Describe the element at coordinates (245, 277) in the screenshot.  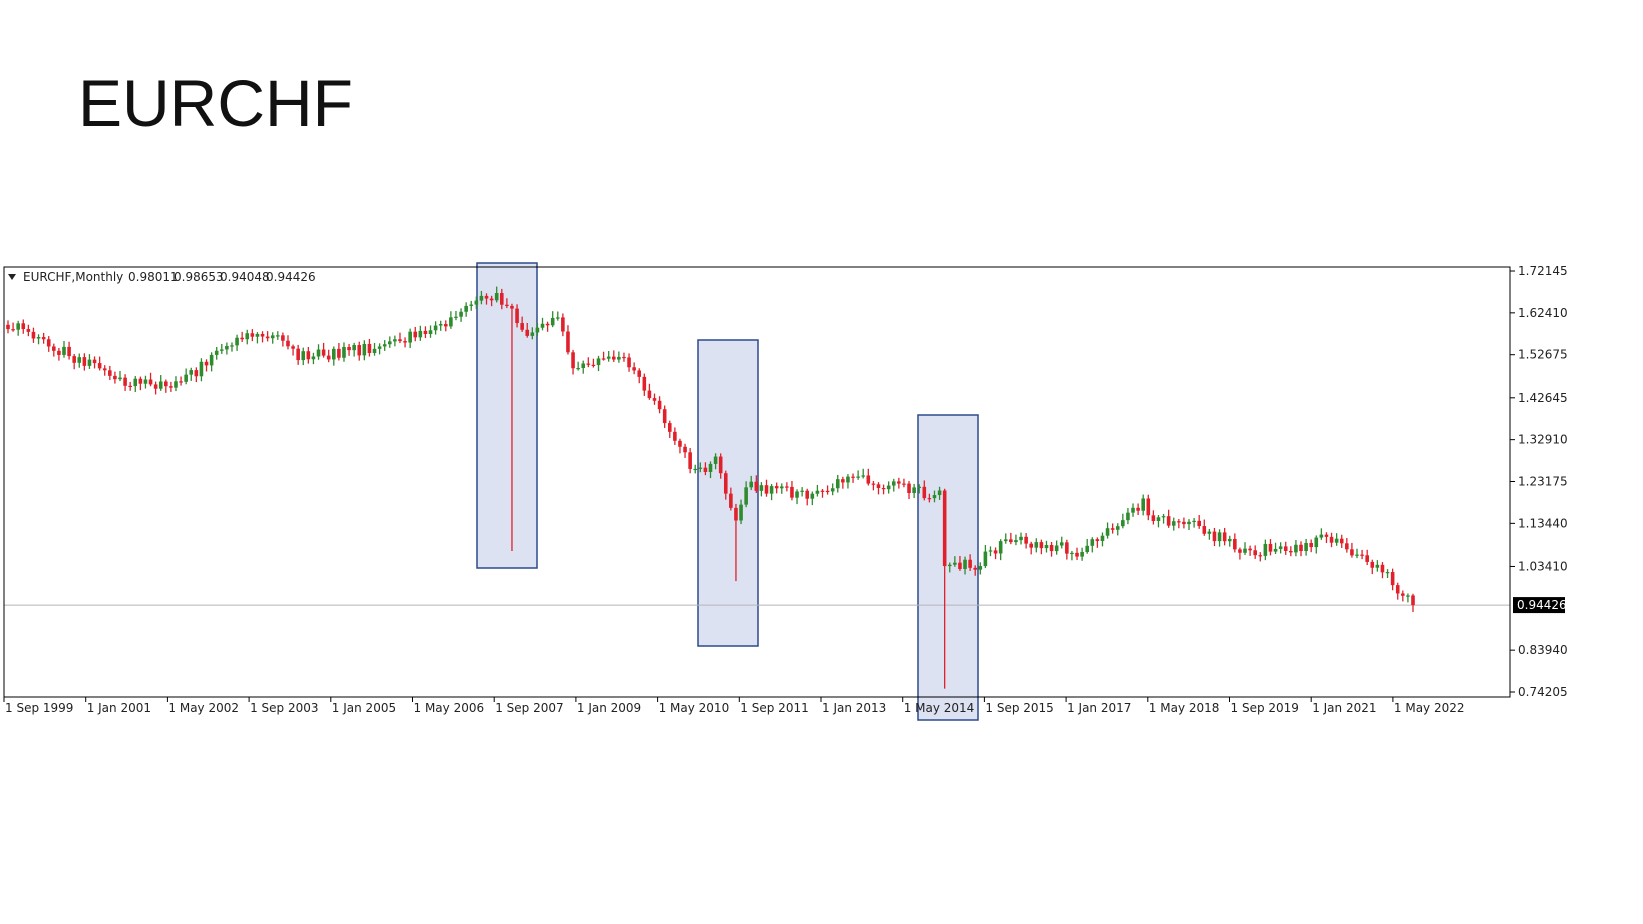
I see `ohlc-low: 0.94048` at that location.